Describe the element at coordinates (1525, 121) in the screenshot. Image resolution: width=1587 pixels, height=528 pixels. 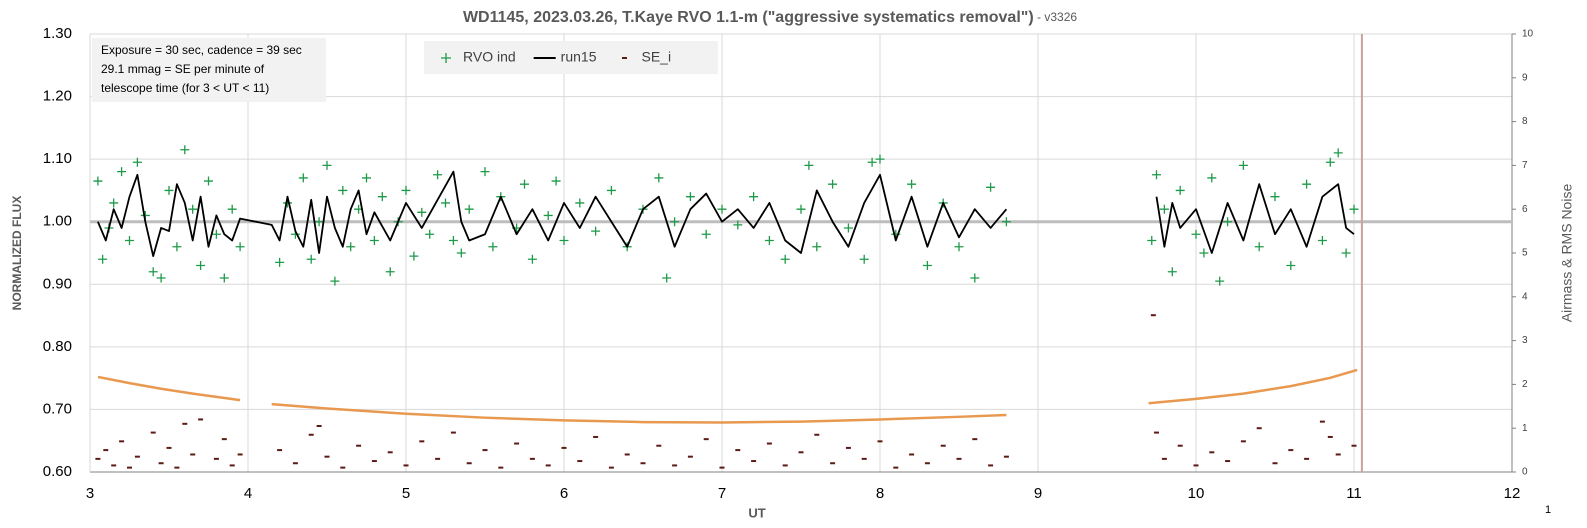
I see `y2-tick-label: 8` at that location.